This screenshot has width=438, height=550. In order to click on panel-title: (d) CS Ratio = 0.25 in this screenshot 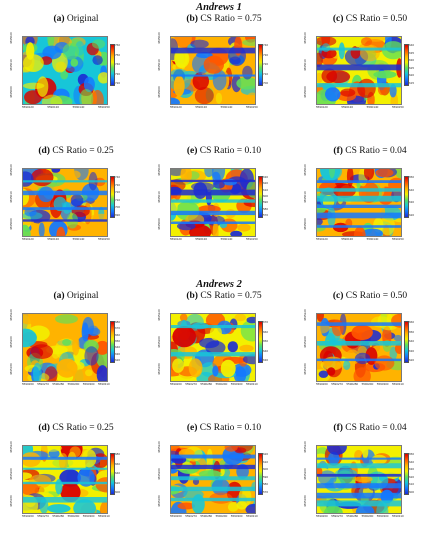, I will do `click(76, 428)`.